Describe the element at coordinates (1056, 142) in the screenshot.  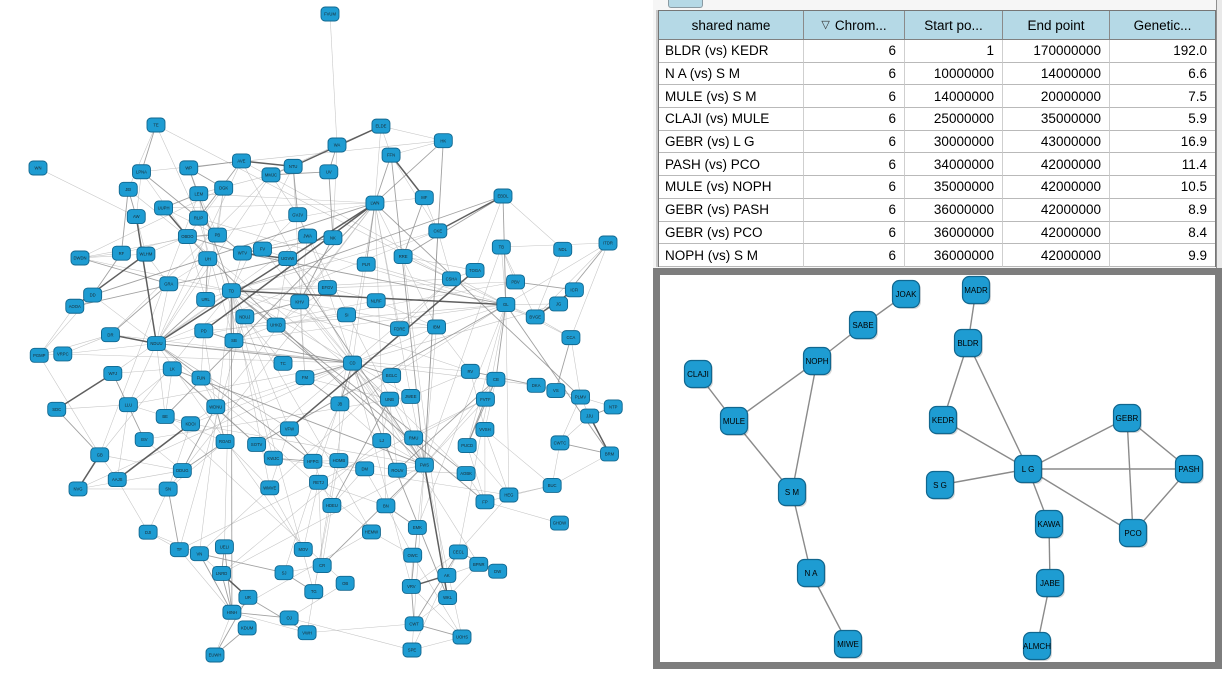
I see `table-cell: 43000000` at that location.